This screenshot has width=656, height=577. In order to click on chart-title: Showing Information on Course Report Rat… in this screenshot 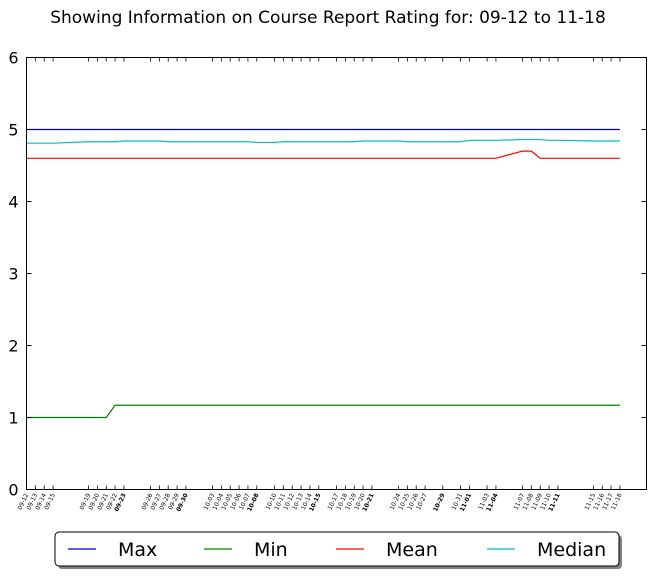, I will do `click(328, 18)`.